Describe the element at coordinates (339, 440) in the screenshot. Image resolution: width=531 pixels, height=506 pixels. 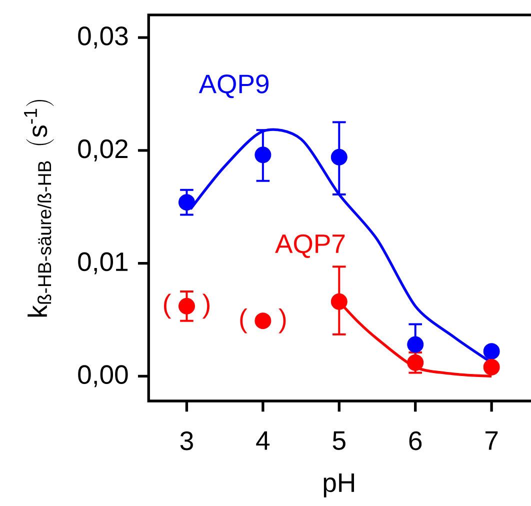
I see `x-tick-label: 5` at that location.